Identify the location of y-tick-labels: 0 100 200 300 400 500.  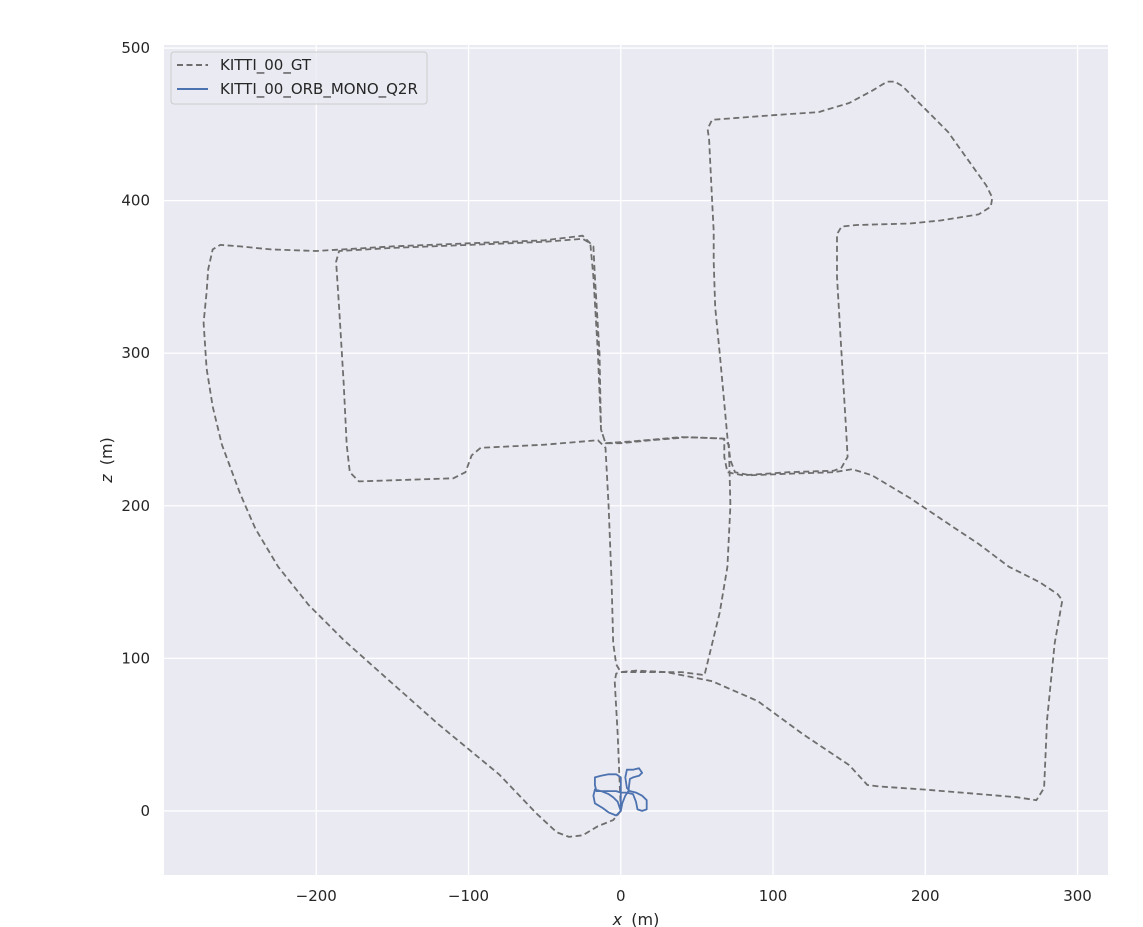
(135, 429).